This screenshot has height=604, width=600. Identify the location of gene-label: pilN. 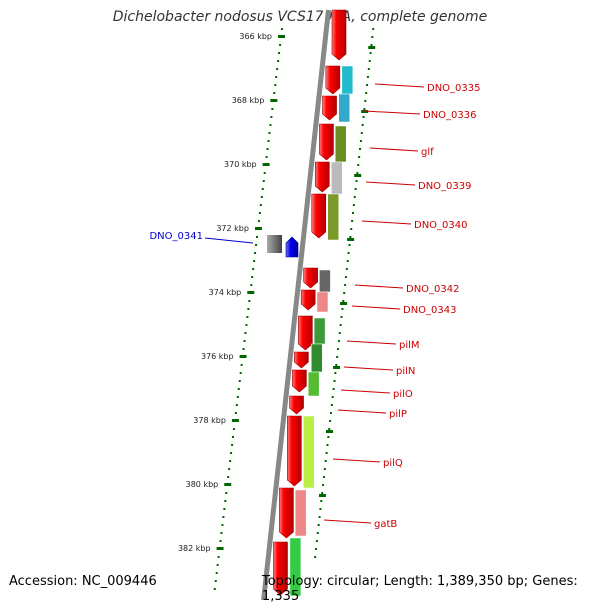
(405, 371).